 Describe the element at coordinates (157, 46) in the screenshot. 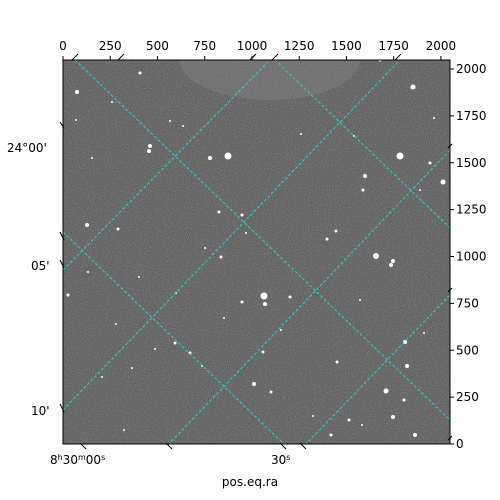

I see `pixel-x-tick-label: 500` at that location.